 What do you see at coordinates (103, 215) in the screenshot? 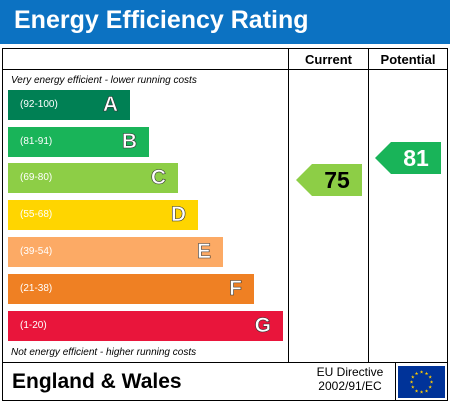
I see `band-d: (55-68) D` at bounding box center [103, 215].